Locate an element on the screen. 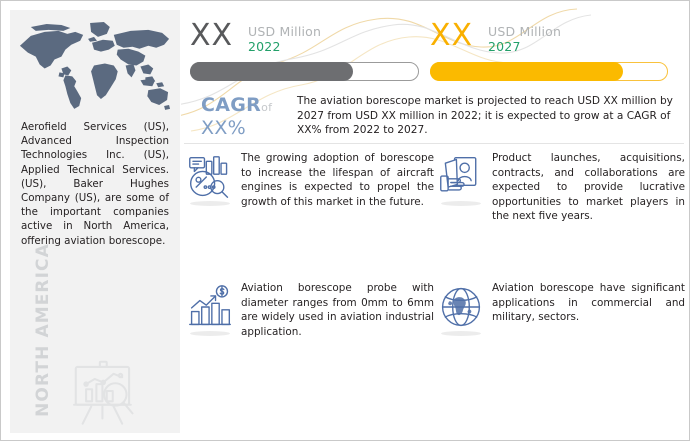 The image size is (690, 441). stat-head-2027: XX USD Million 2027 is located at coordinates (551, 38).